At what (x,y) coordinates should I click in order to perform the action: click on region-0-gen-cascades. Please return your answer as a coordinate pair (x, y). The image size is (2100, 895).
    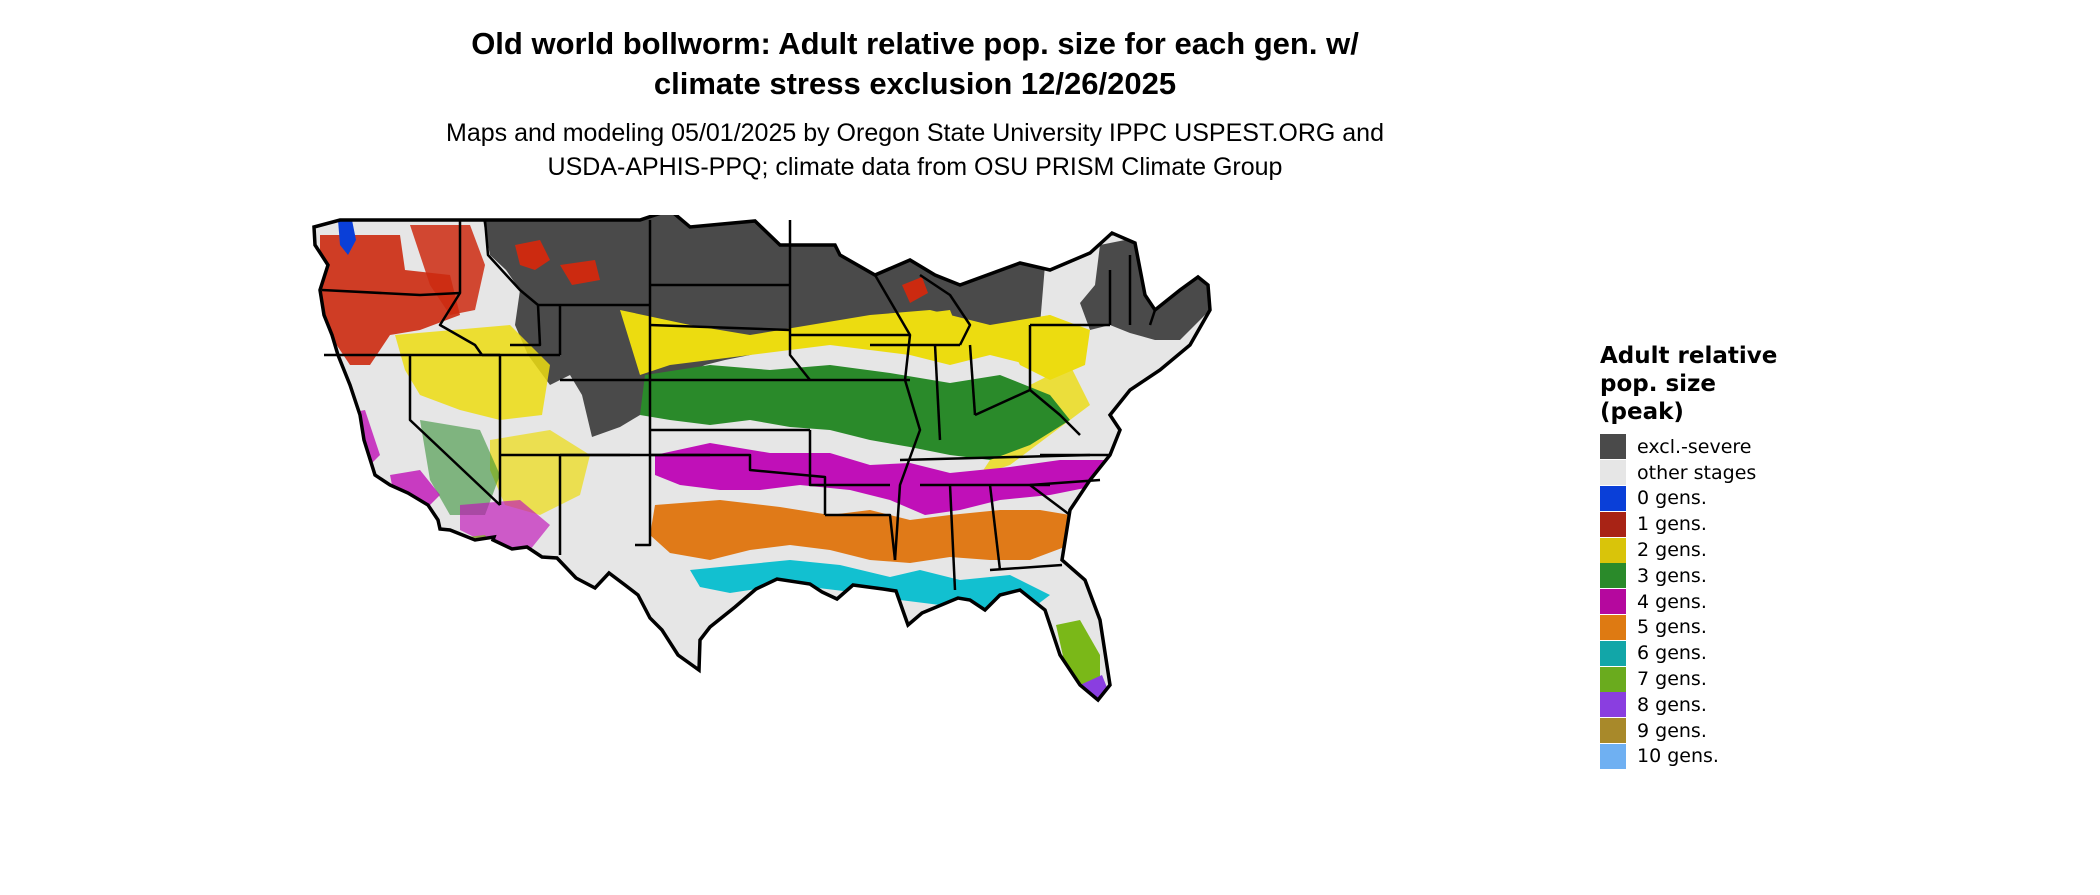
    Looking at the image, I should click on (347, 237).